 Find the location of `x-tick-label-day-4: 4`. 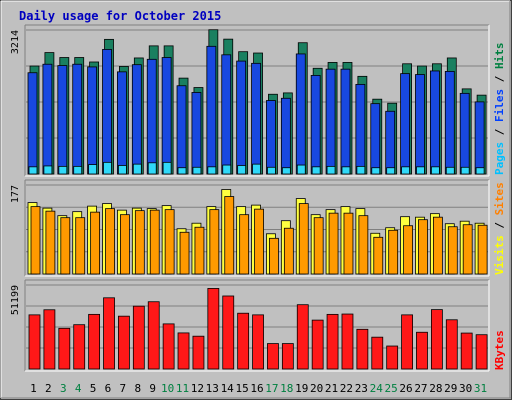

x-tick-label-day-4: 4 is located at coordinates (78, 388).